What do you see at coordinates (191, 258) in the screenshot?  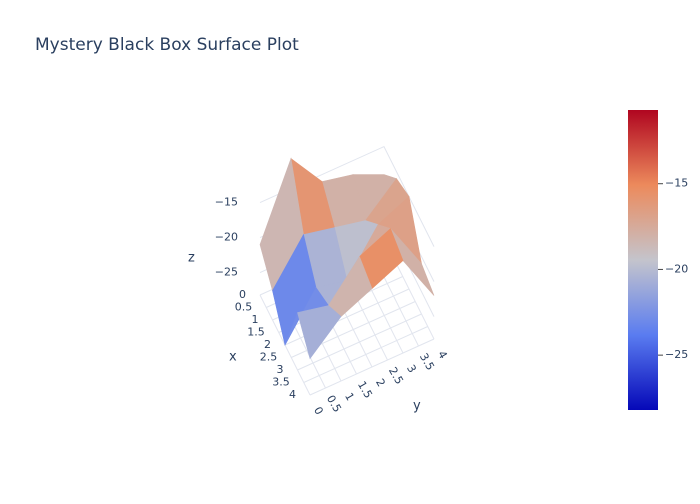 I see `z-axis-title: z` at bounding box center [191, 258].